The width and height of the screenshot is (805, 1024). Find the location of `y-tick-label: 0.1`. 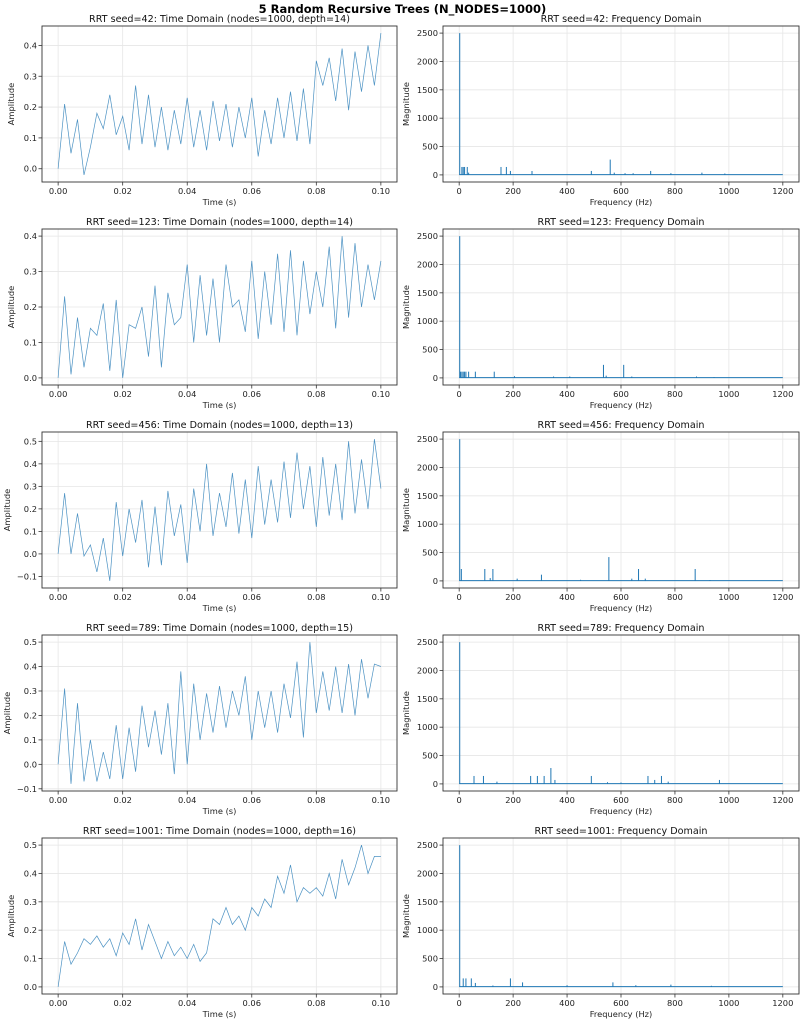

y-tick-label: 0.1 is located at coordinates (30, 740).